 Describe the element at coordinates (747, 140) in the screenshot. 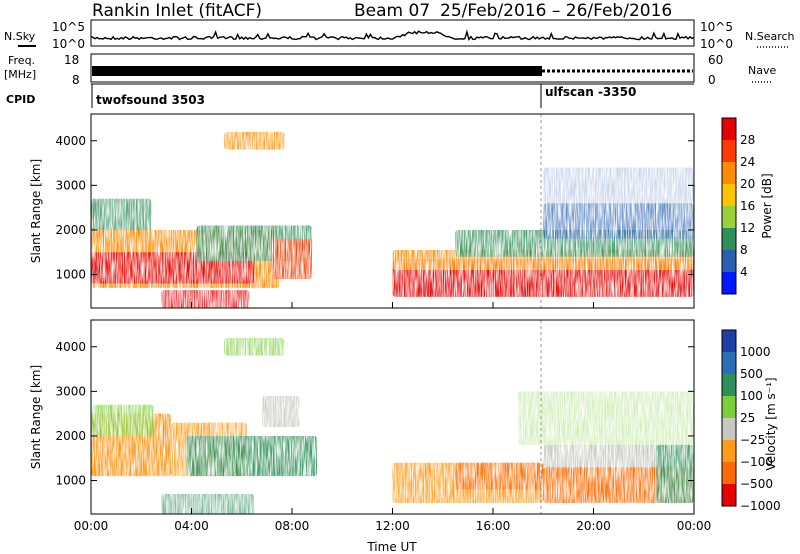

I see `power-colorbar-label: 28` at that location.